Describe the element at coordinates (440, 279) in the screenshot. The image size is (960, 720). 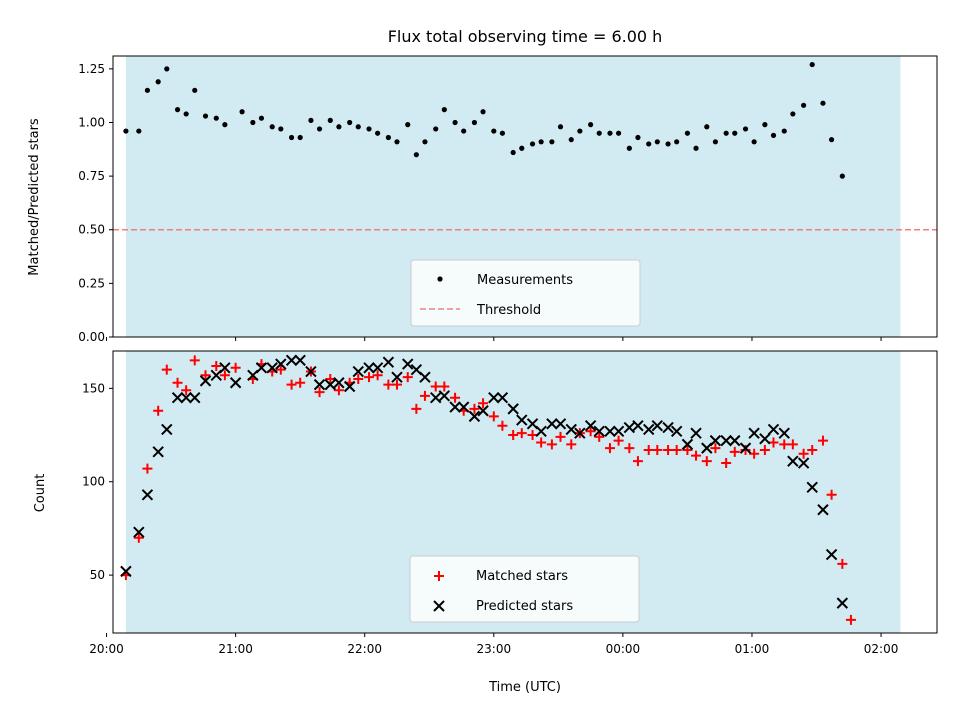
I see `legend-measurement-marker` at that location.